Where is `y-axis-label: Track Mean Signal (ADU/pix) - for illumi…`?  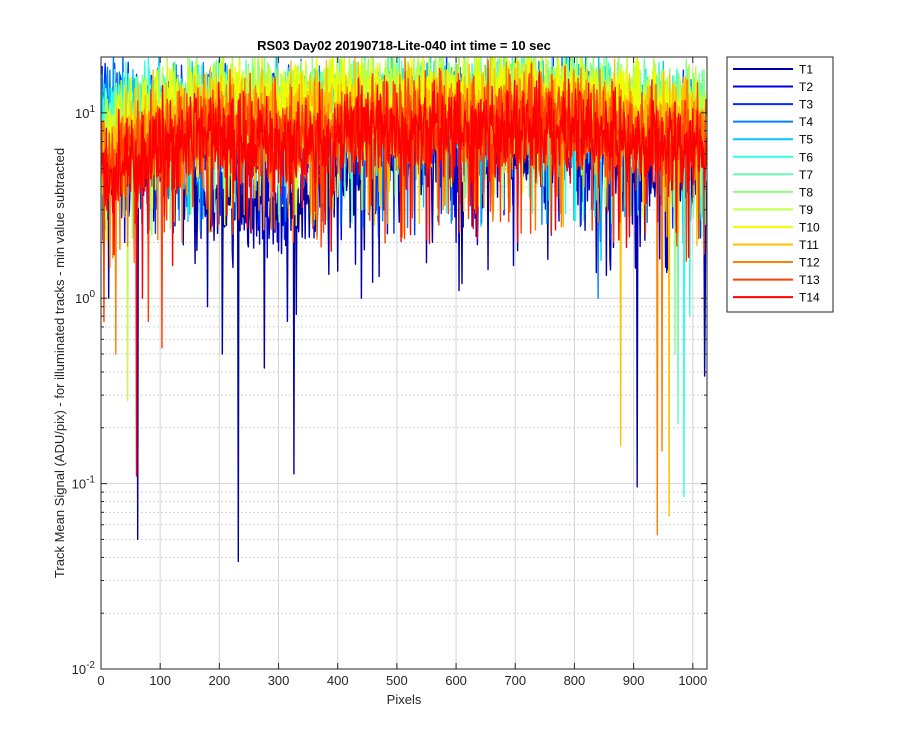
y-axis-label: Track Mean Signal (ADU/pix) - for illumi… is located at coordinates (59, 363).